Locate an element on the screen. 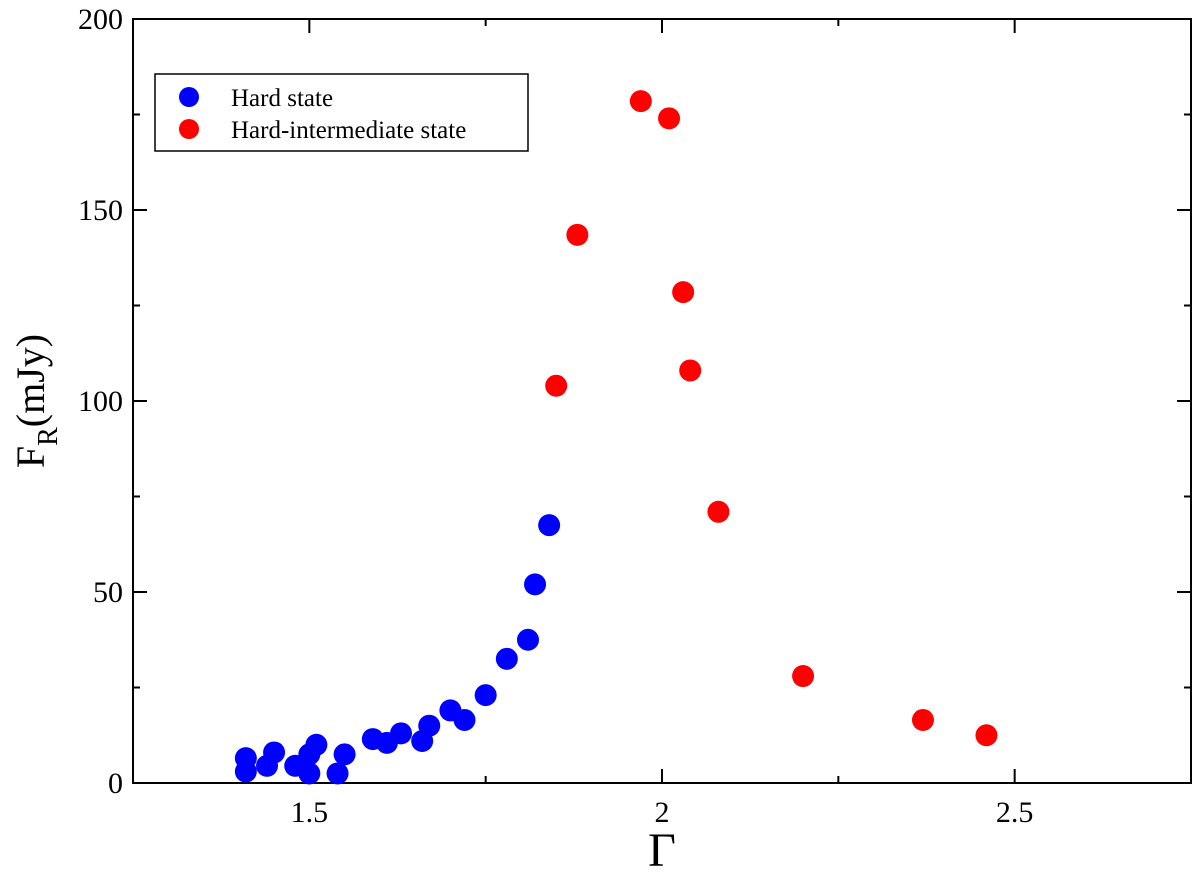  legend-box is located at coordinates (341, 112).